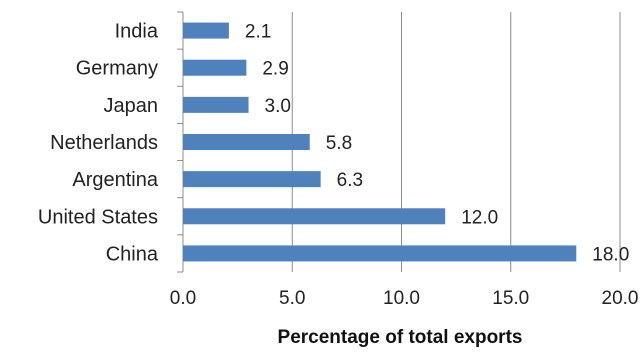  What do you see at coordinates (278, 106) in the screenshot?
I see `data-label: 3.0` at bounding box center [278, 106].